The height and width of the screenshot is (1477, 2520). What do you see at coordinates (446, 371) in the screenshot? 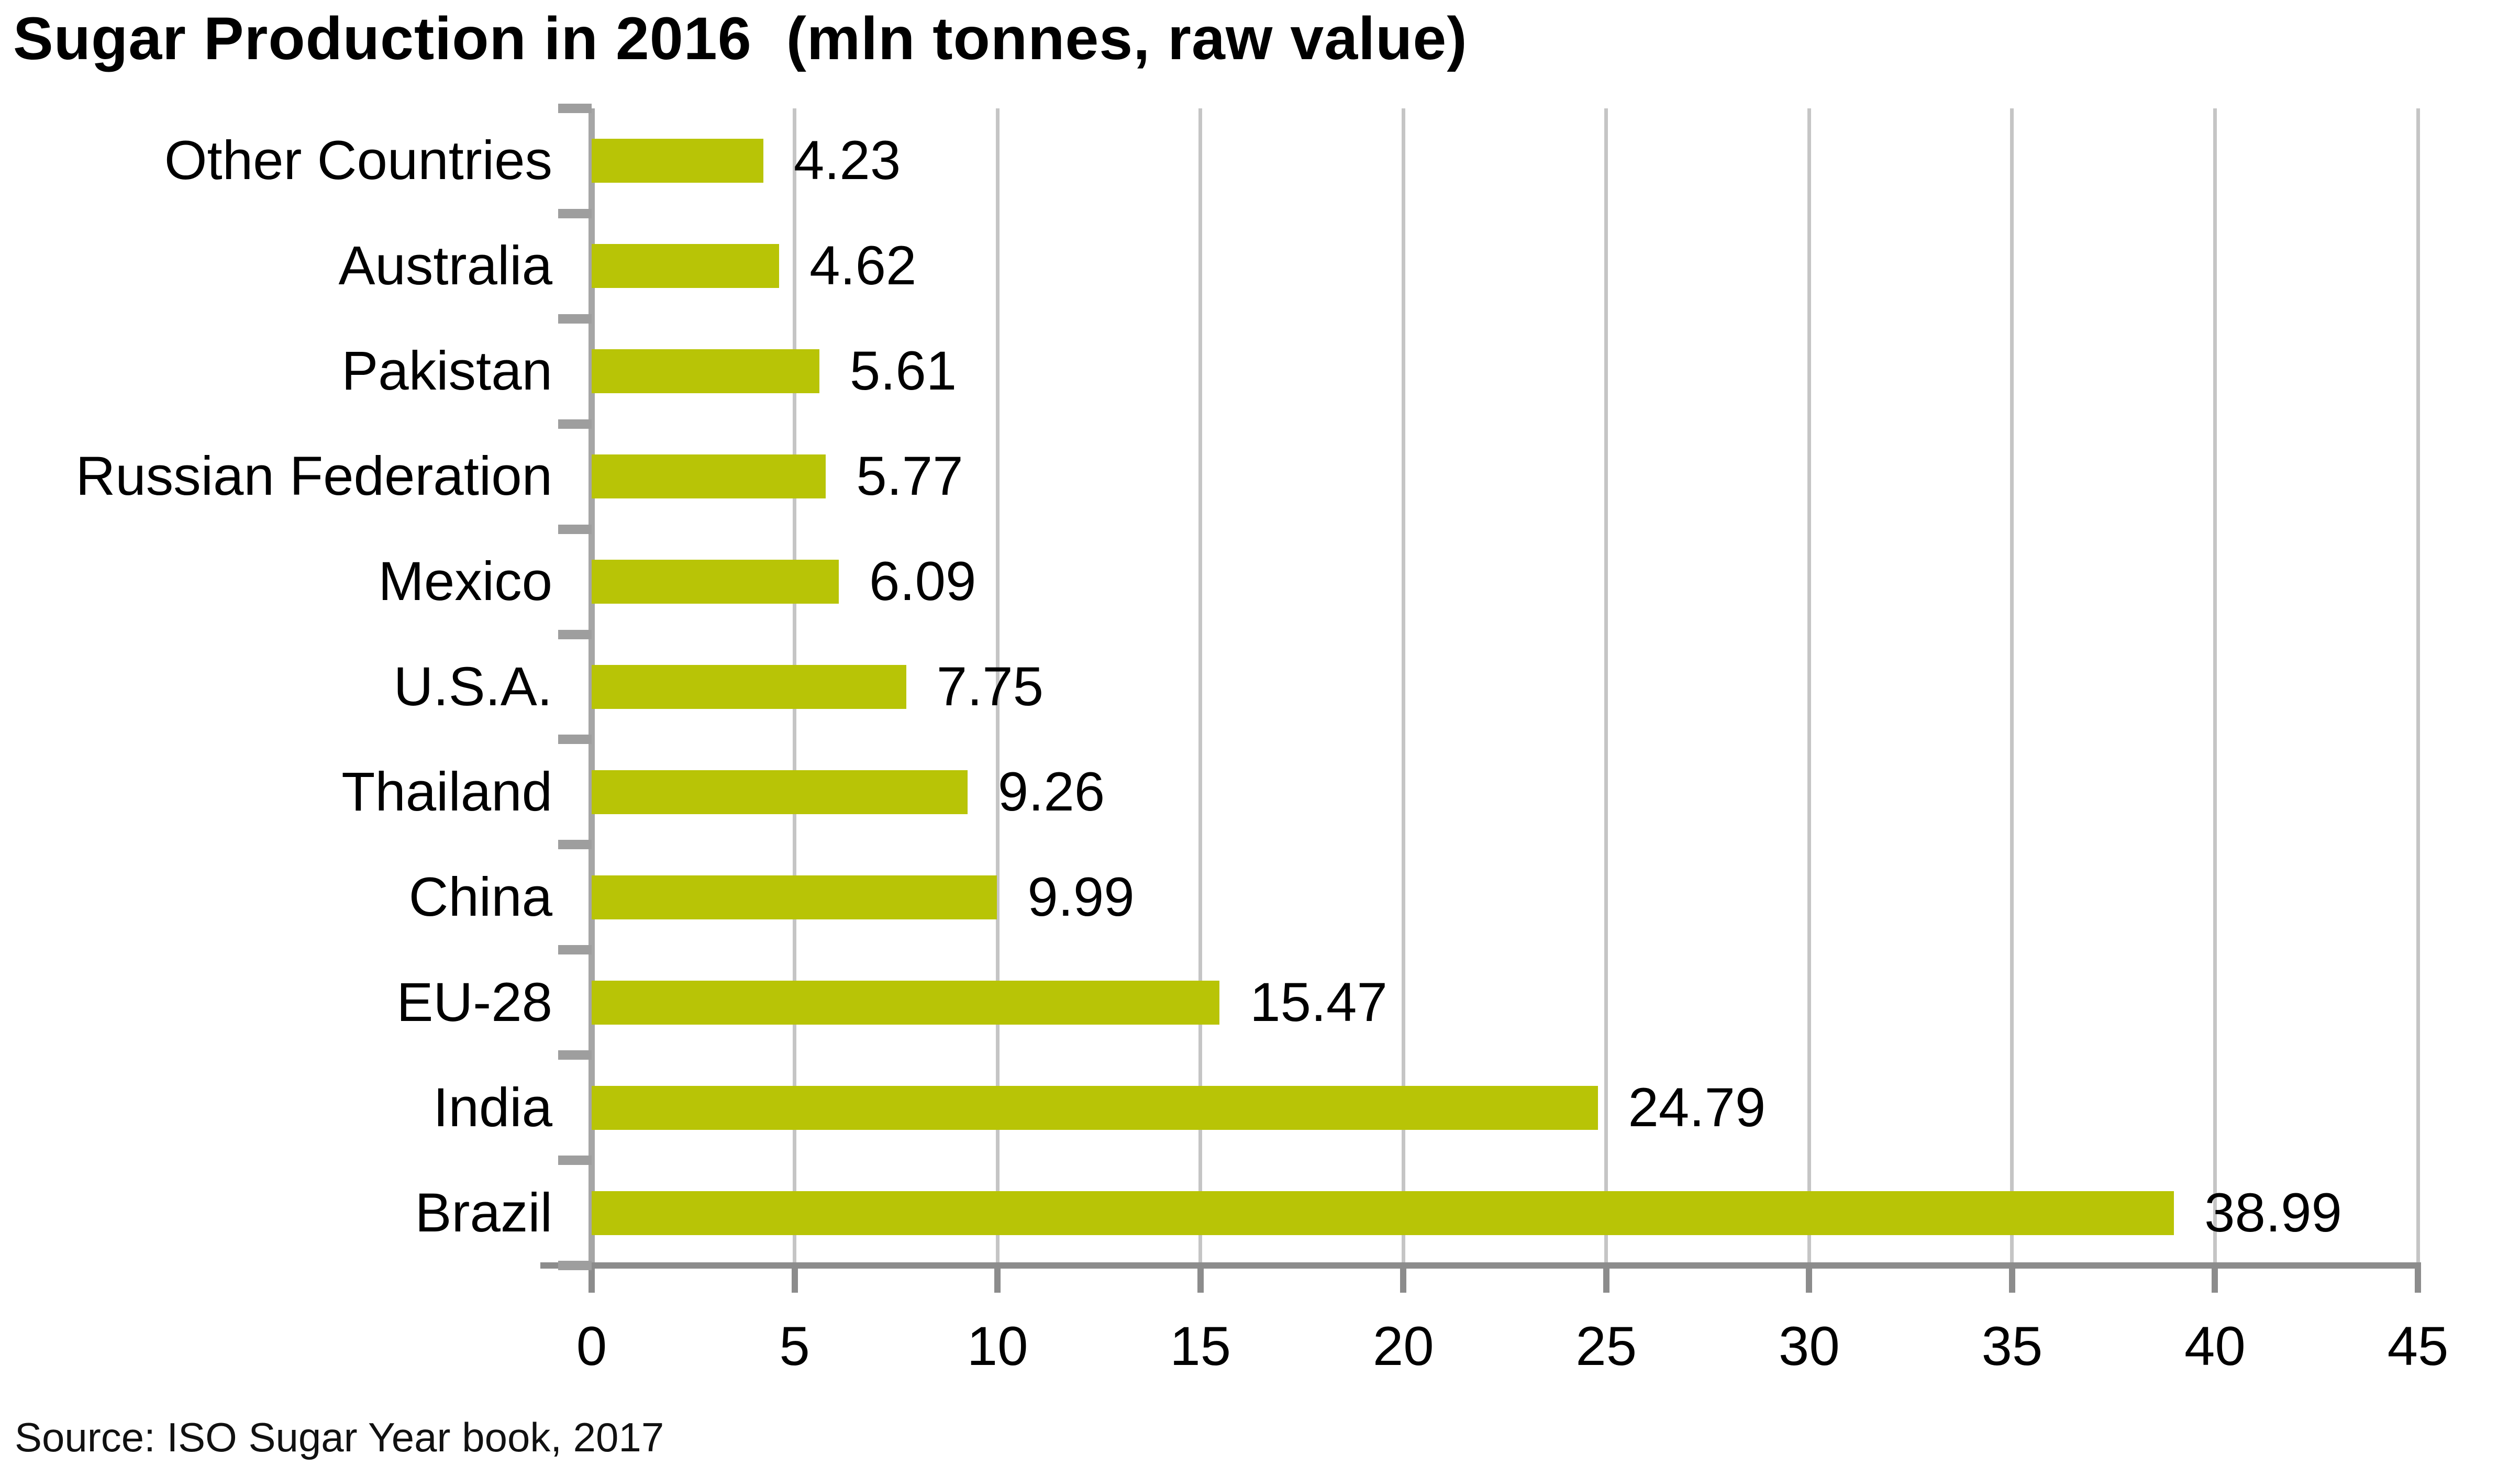
I see `category-label: Pakistan` at bounding box center [446, 371].